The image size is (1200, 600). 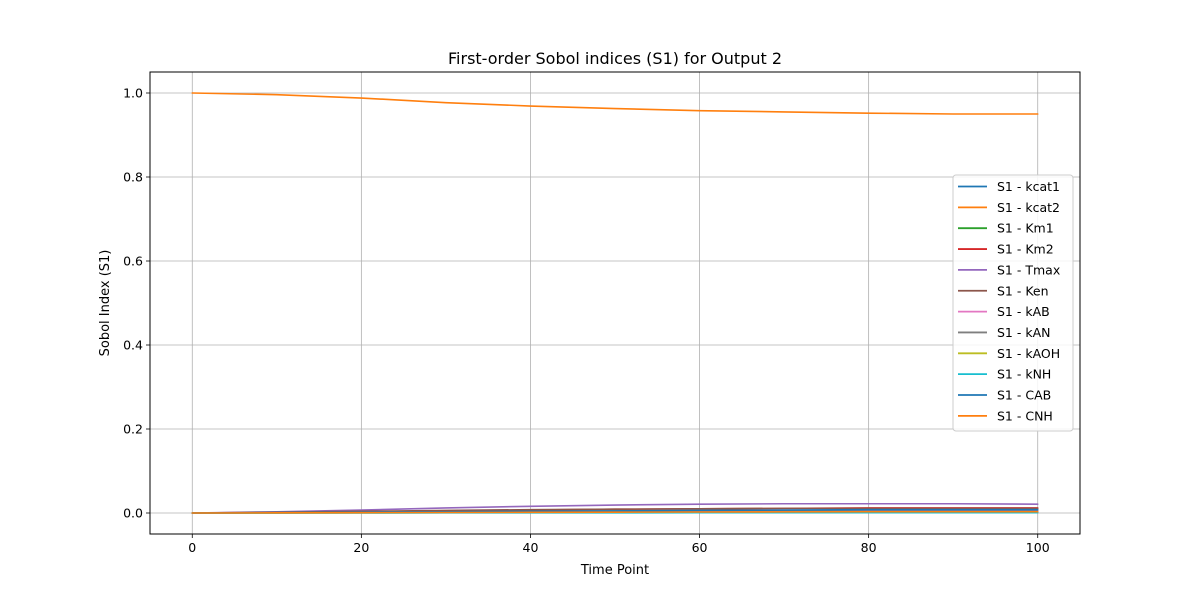 What do you see at coordinates (619, 544) in the screenshot?
I see `x-axis: 0 20 40 60 80 100` at bounding box center [619, 544].